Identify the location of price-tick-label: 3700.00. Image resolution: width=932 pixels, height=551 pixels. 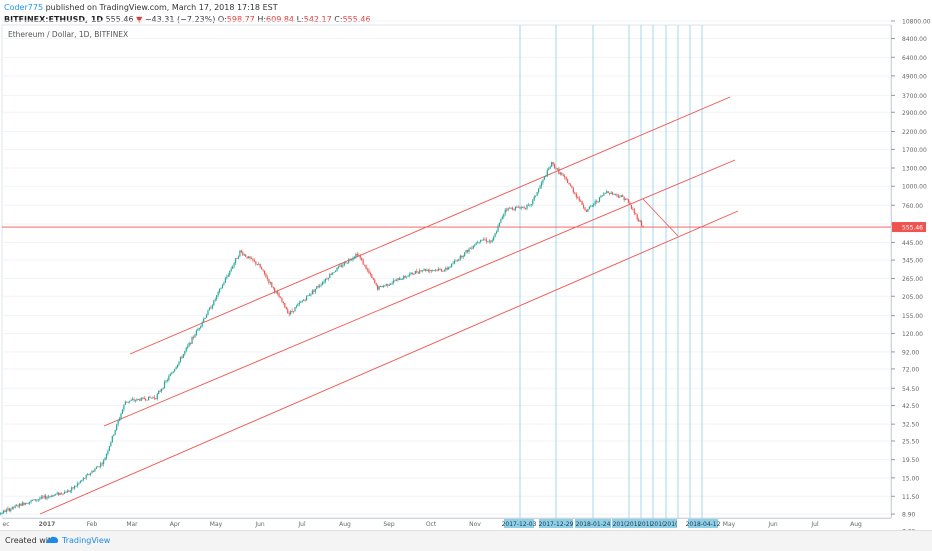
(914, 96).